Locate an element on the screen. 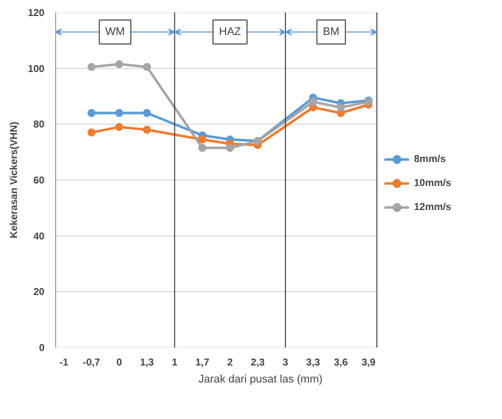 The image size is (502, 419). y-tick-label: 120 is located at coordinates (36, 13).